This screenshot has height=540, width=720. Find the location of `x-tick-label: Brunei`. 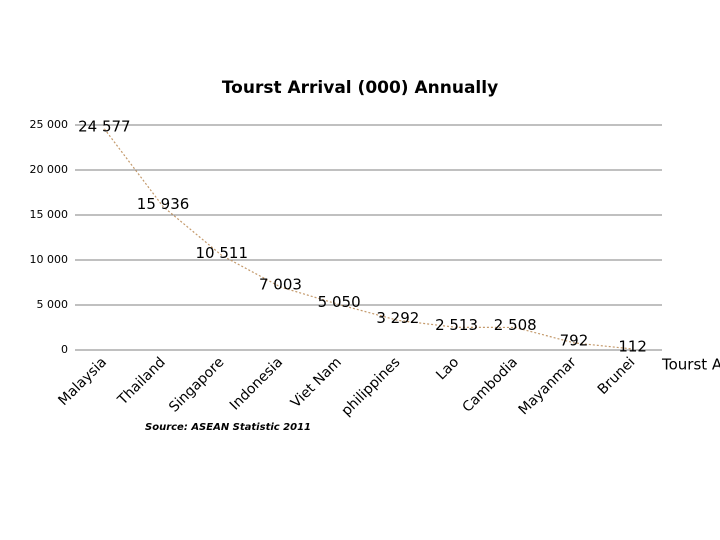

x-tick-label: Brunei is located at coordinates (617, 376).